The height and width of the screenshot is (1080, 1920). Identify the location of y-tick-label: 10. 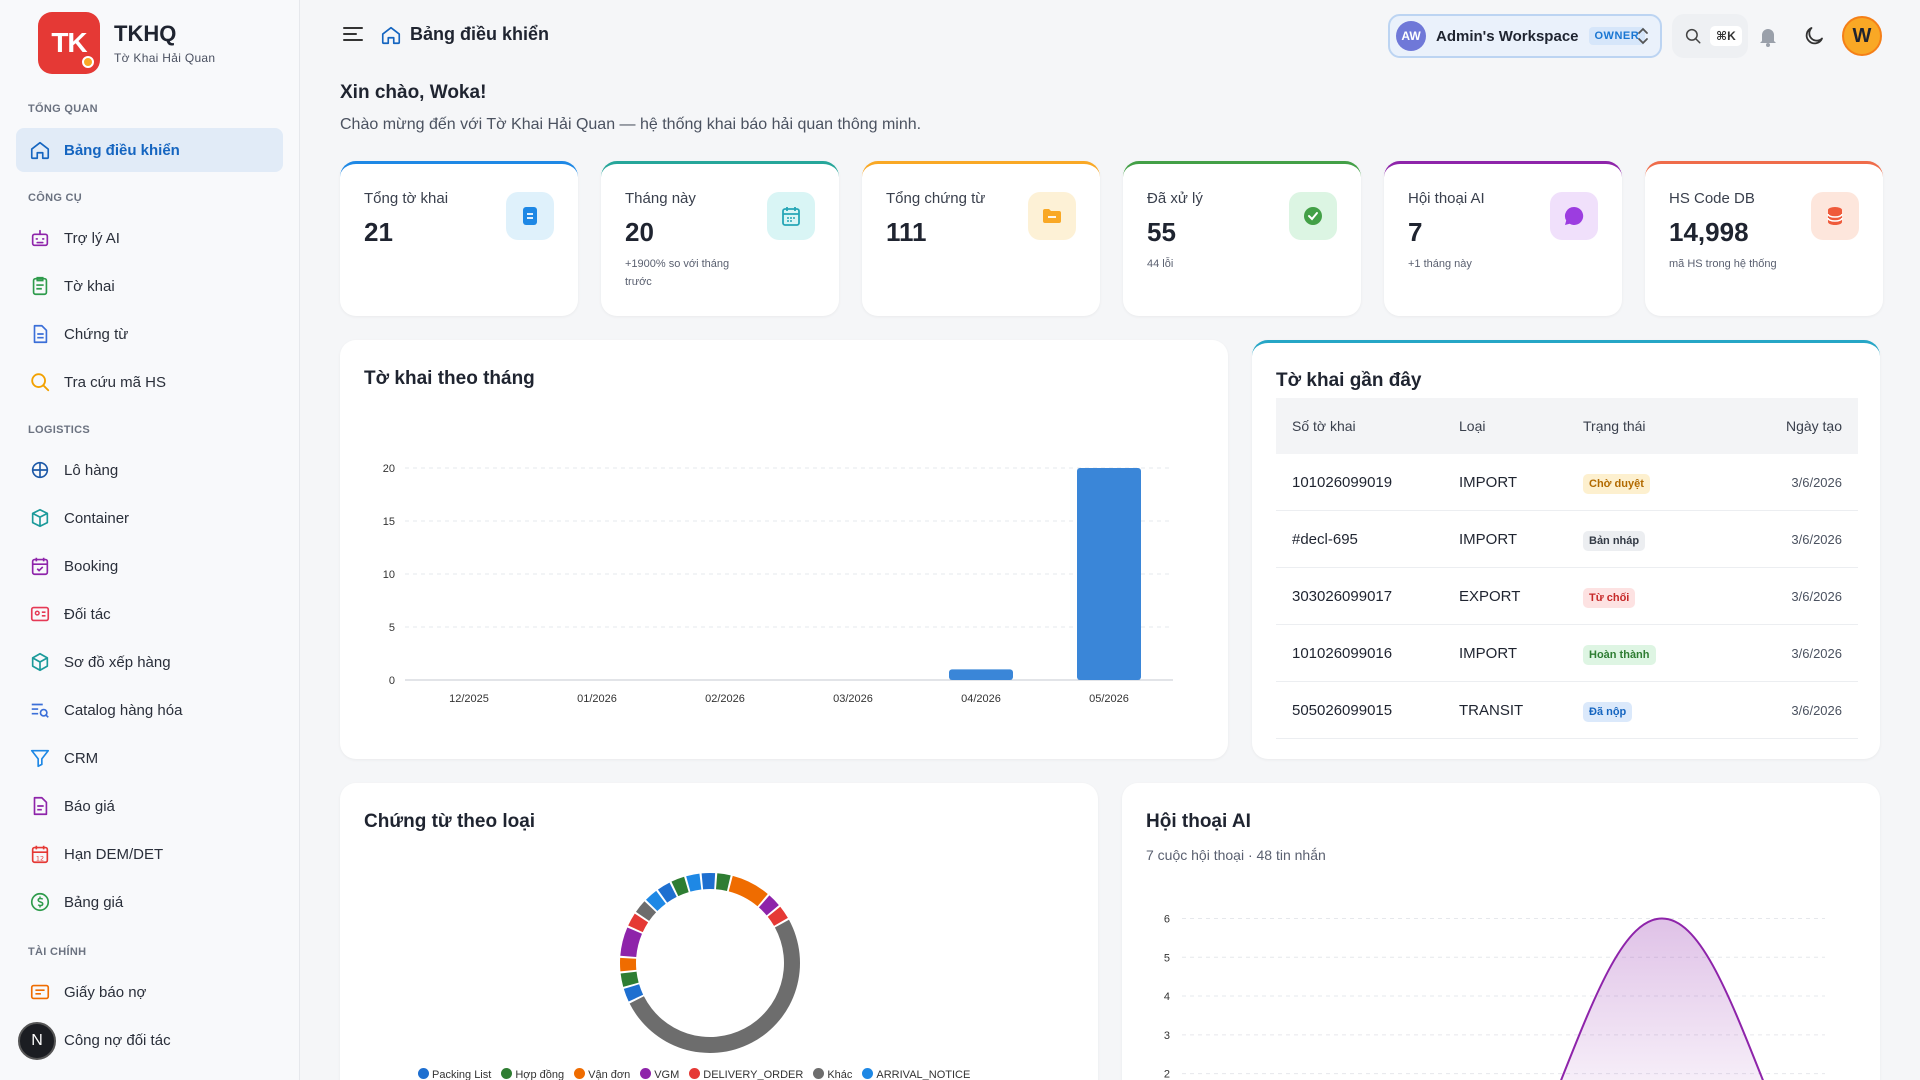
(389, 575).